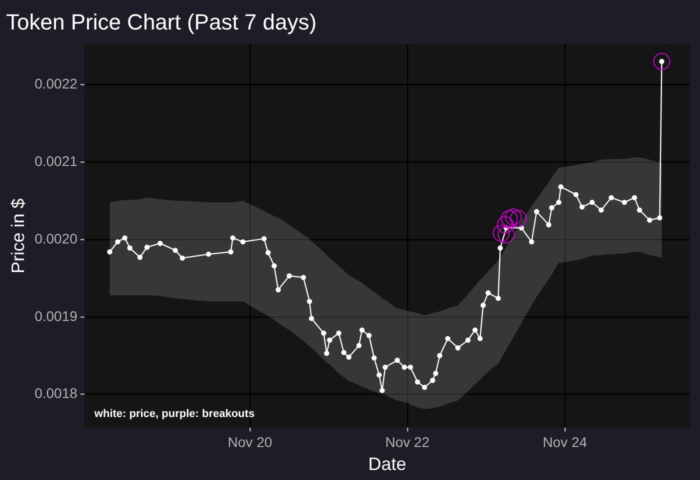  I want to click on x-tick-label: Nov 22, so click(407, 442).